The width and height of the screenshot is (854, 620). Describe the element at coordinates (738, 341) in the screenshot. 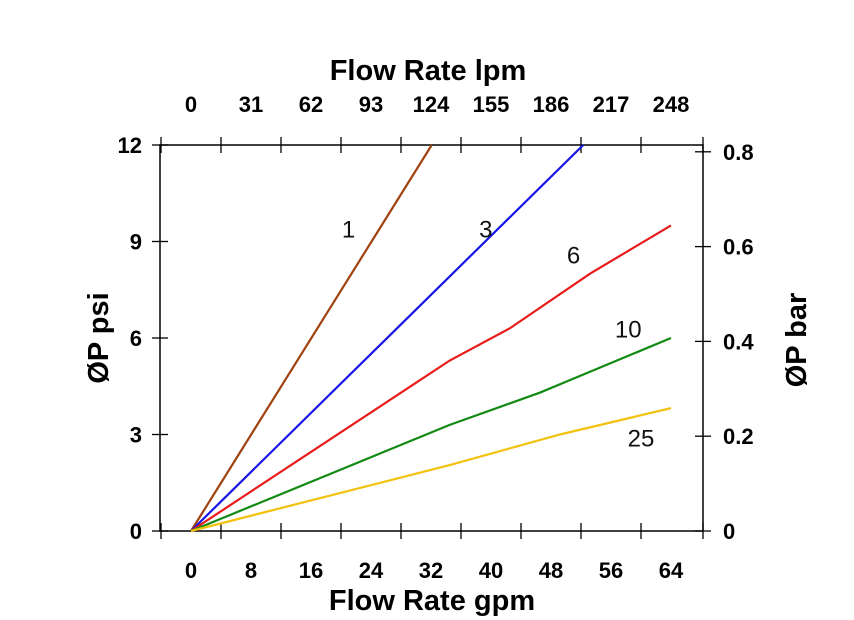

I see `right-tick-label: 0.4` at that location.